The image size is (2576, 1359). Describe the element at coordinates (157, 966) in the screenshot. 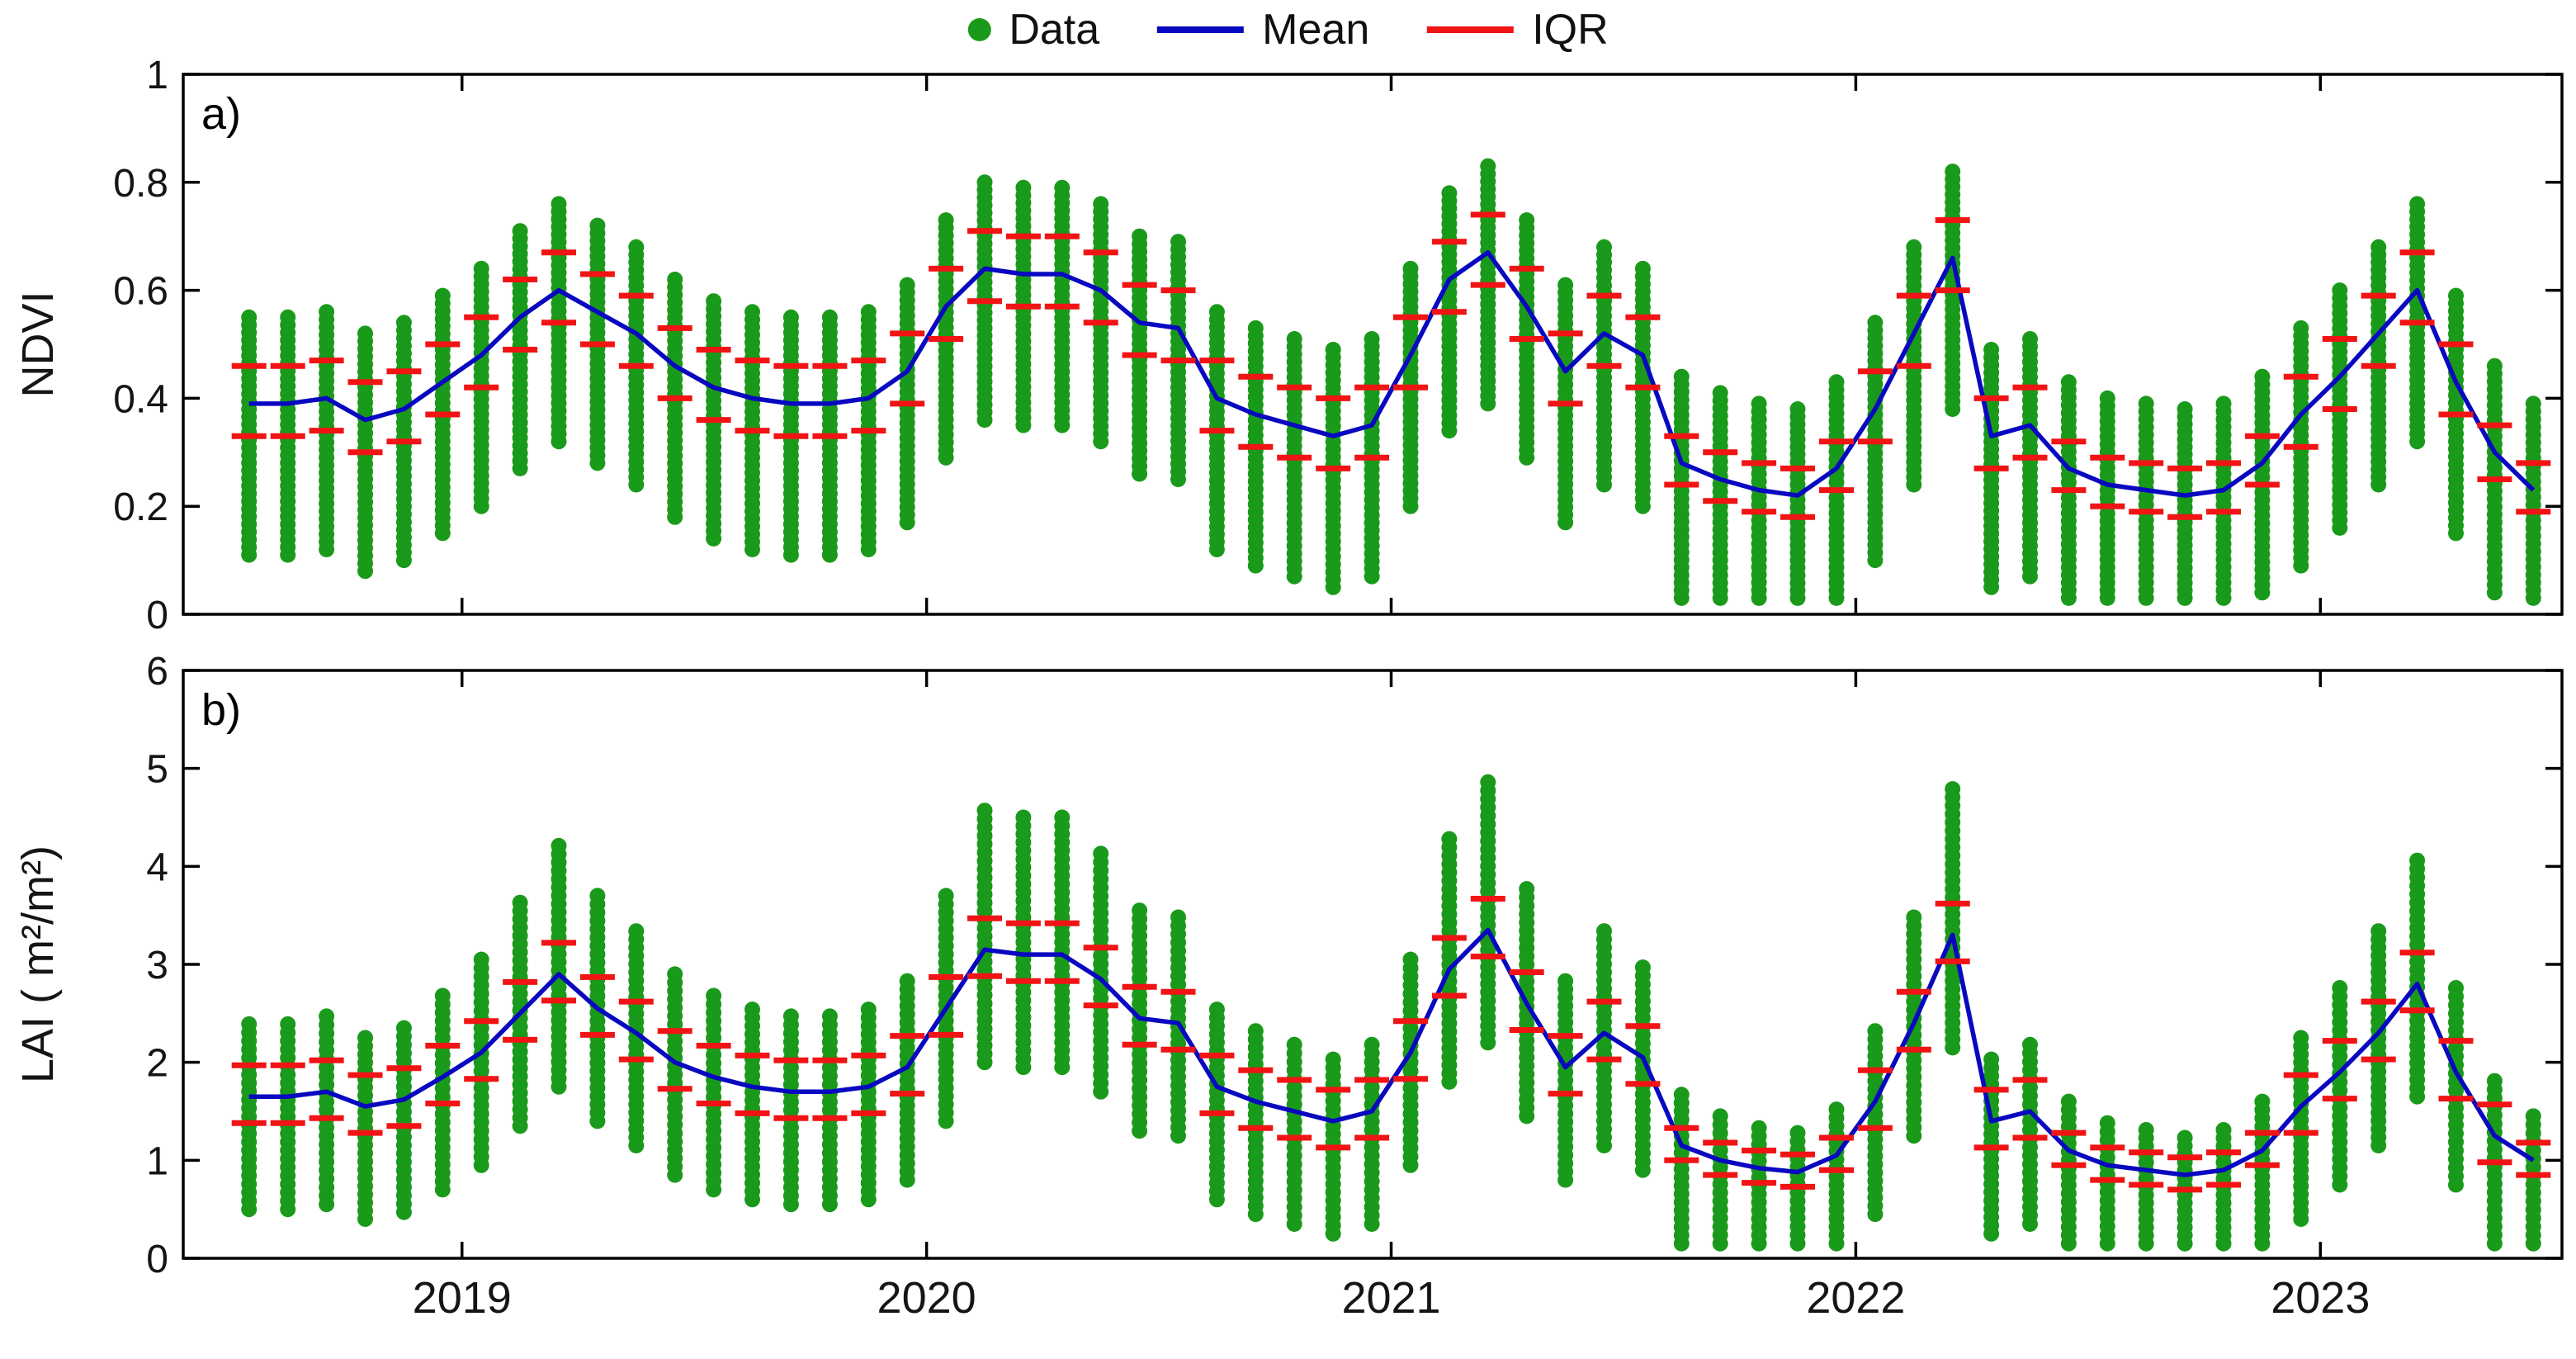

I see `y-tick-label: 3` at that location.